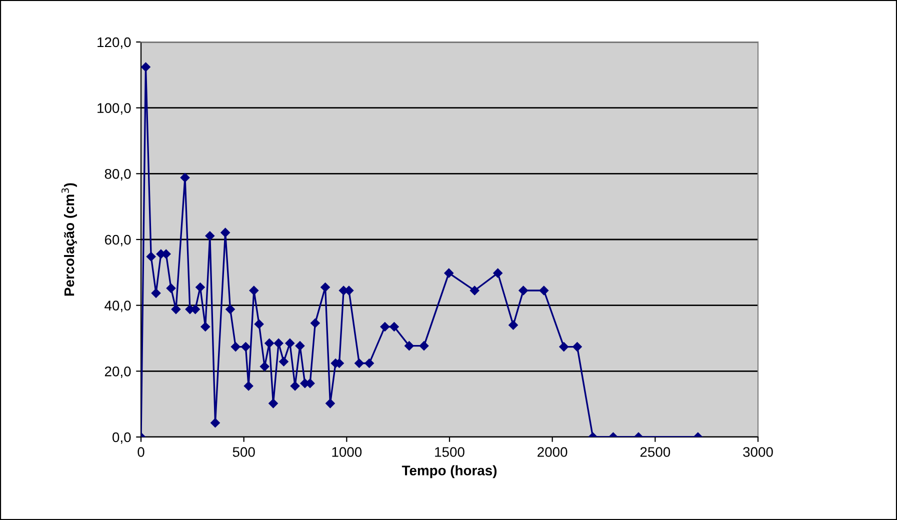 The height and width of the screenshot is (520, 897). What do you see at coordinates (449, 452) in the screenshot?
I see `x-tick-label: 1500` at bounding box center [449, 452].